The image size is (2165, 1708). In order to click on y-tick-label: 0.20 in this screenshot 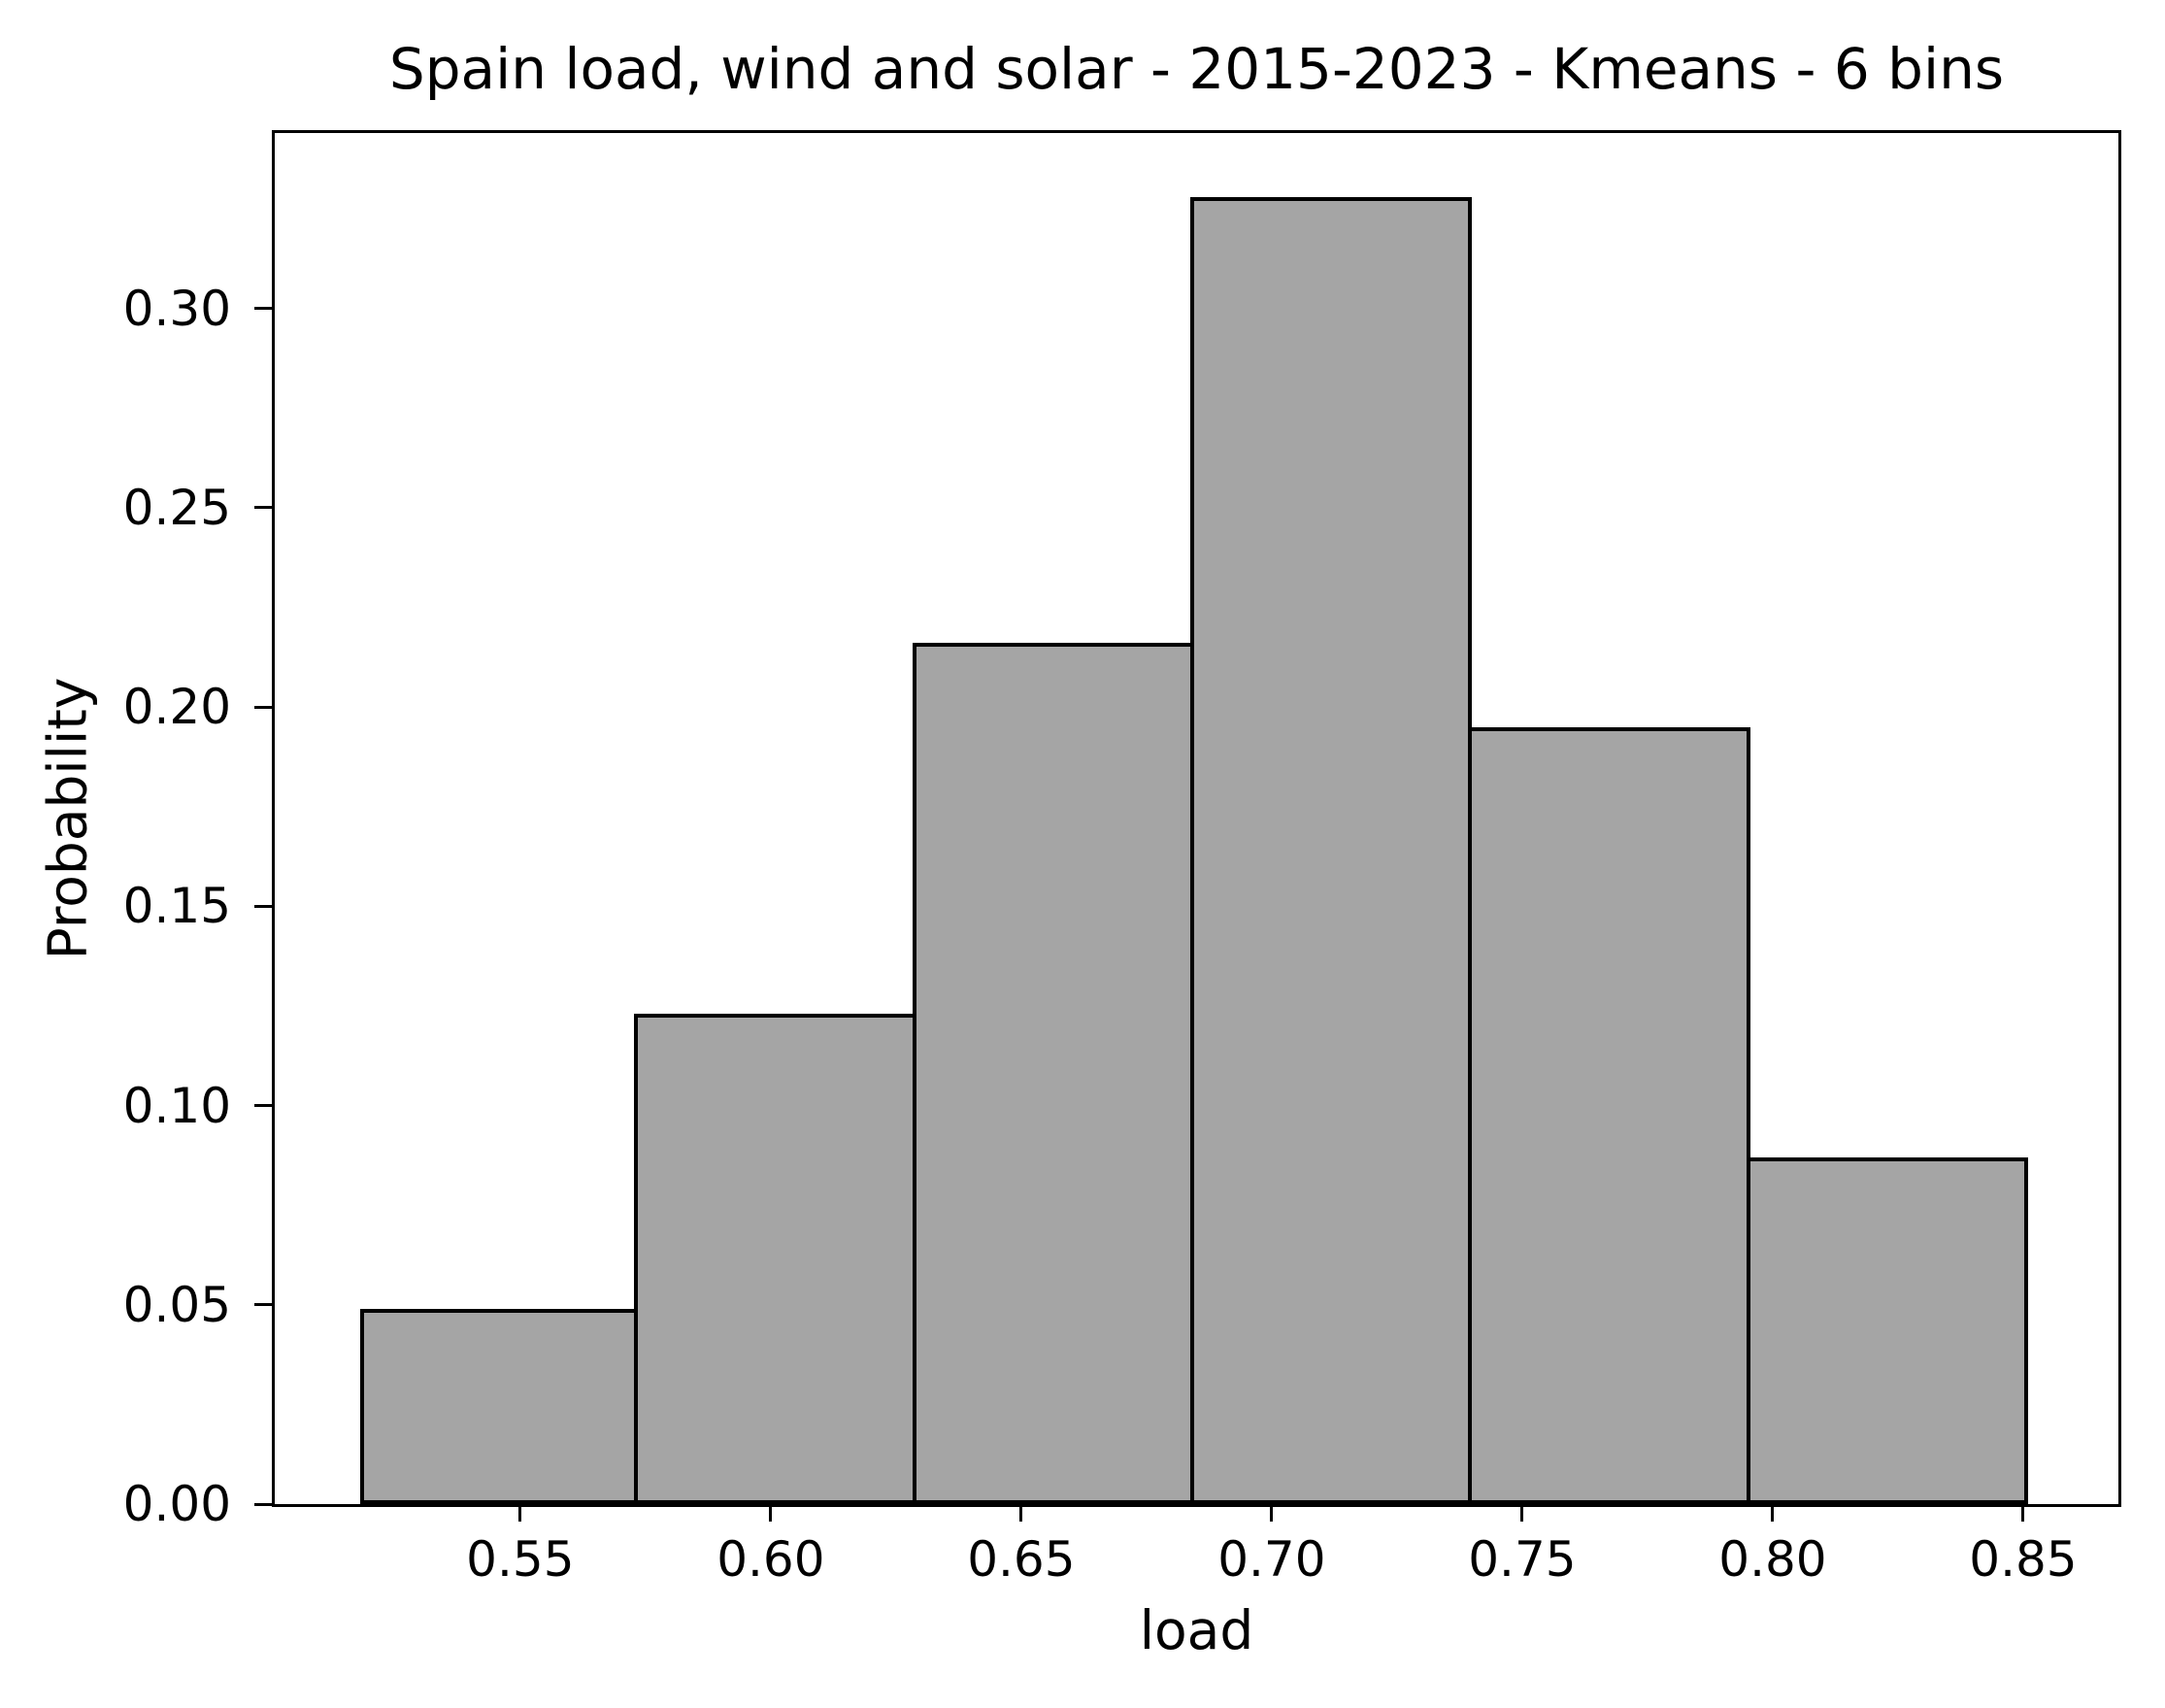, I will do `click(176, 707)`.